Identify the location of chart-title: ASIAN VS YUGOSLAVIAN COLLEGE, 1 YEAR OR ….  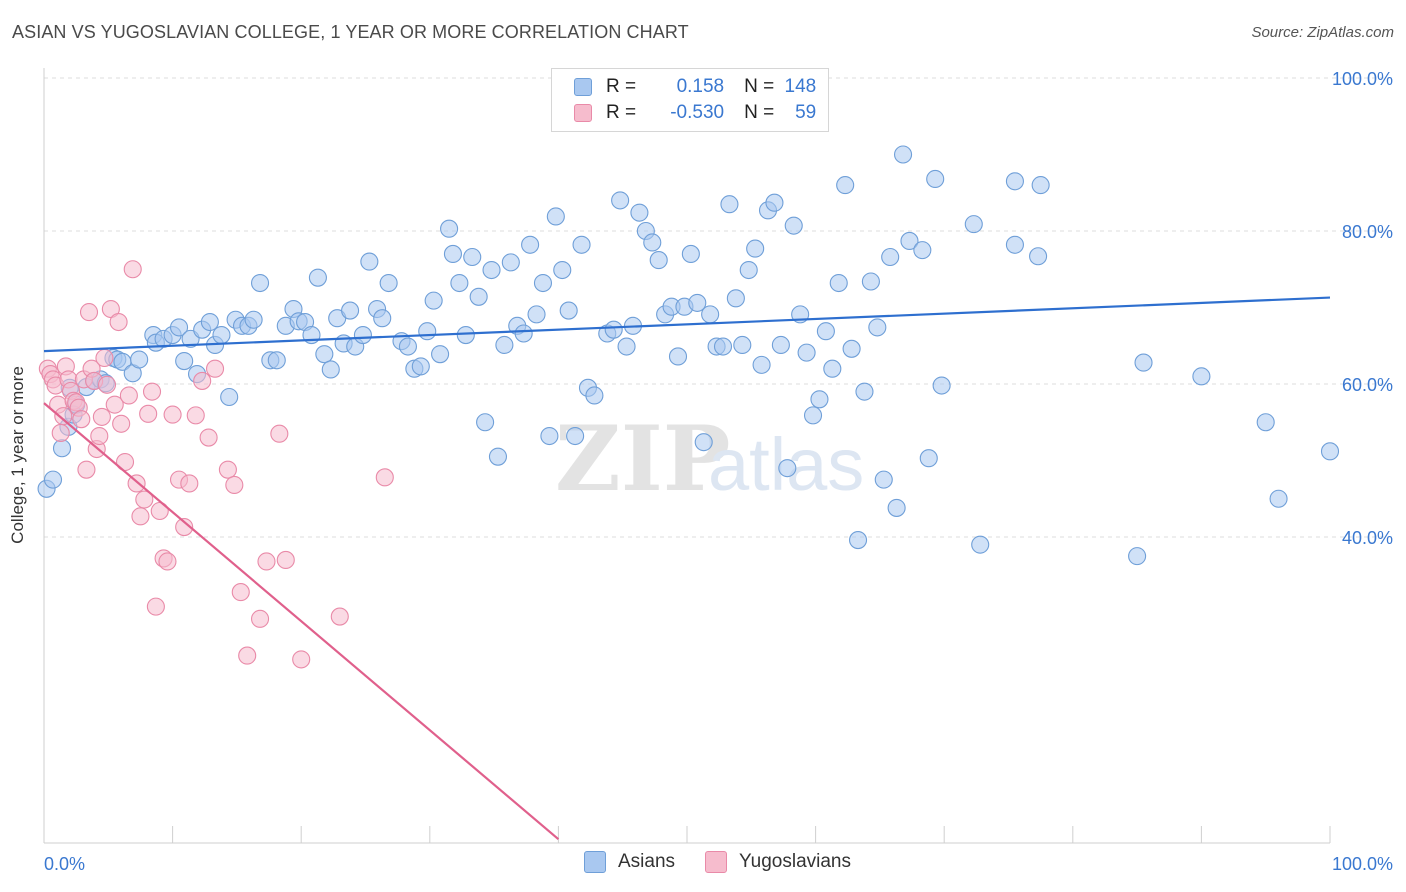
(350, 32).